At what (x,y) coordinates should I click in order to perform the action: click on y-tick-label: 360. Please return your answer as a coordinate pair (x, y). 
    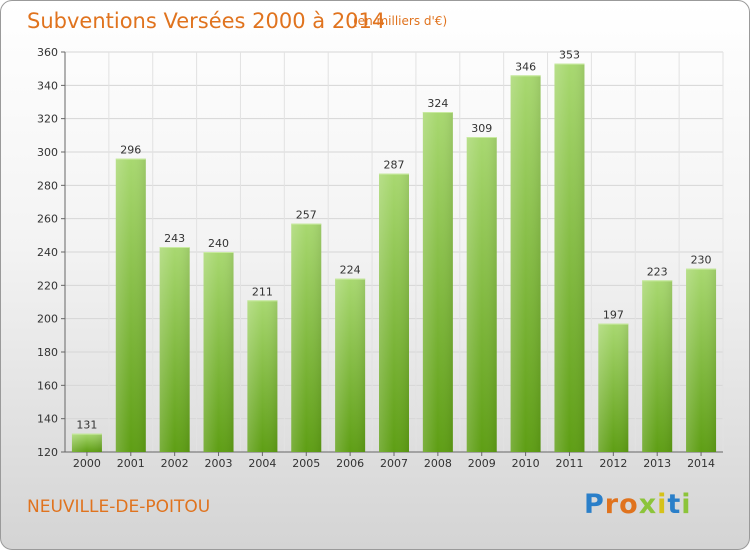
    Looking at the image, I should click on (47, 52).